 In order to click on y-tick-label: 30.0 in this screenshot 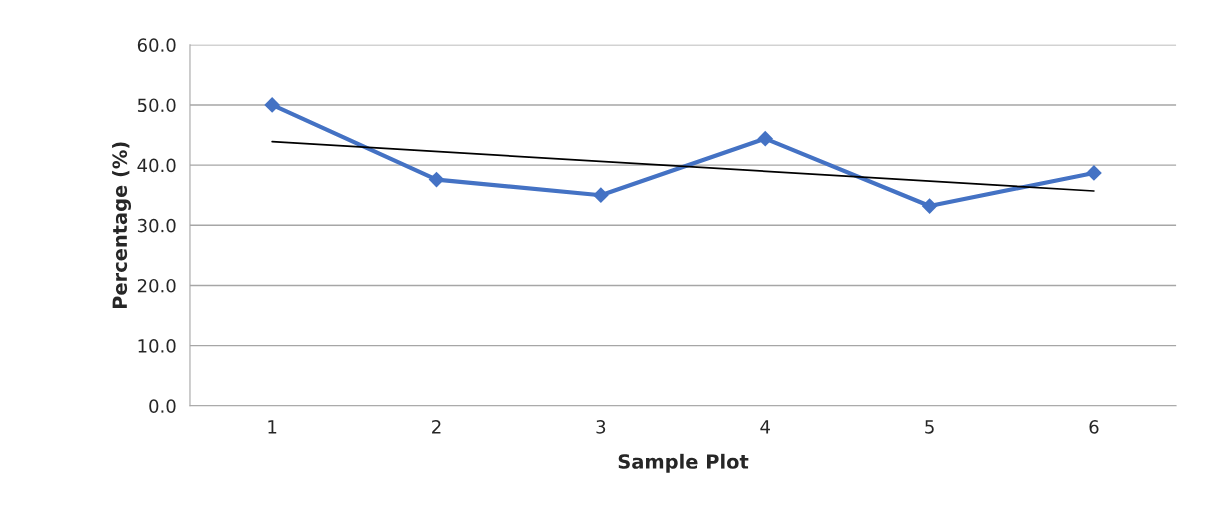, I will do `click(156, 225)`.